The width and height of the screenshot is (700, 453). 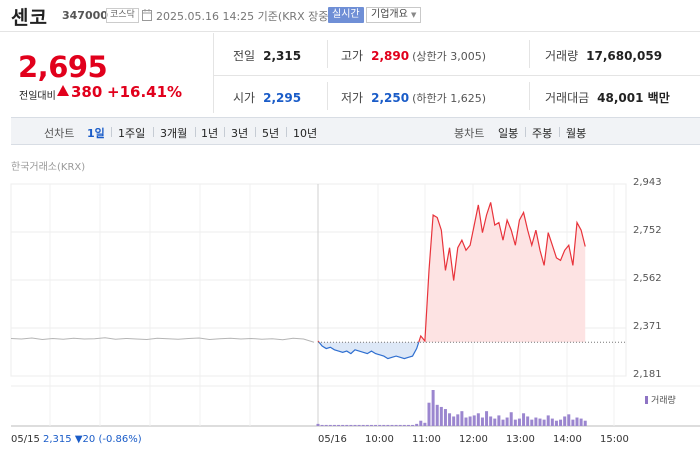 I want to click on low-label: 저가, so click(x=352, y=98).